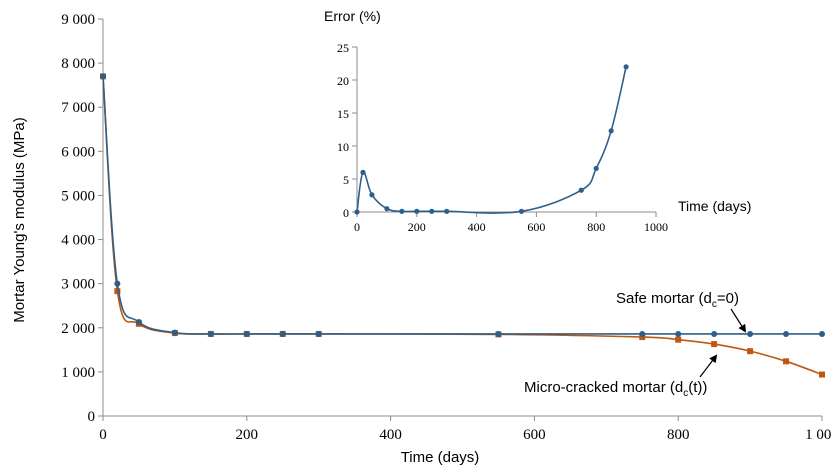  I want to click on y-axis-label: Mortar Young's modulus (MPa), so click(19, 219).